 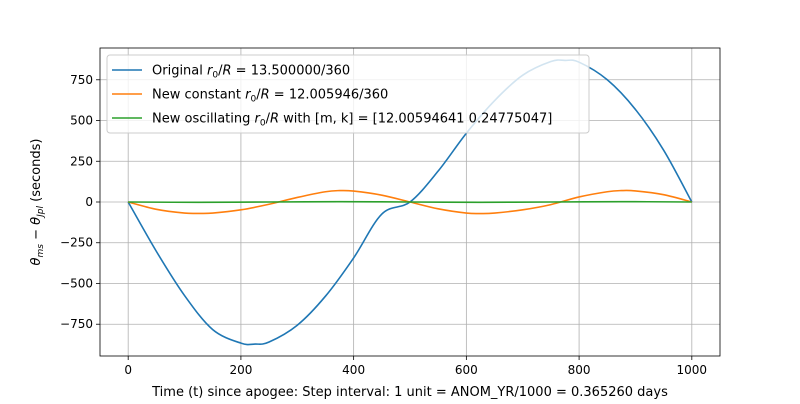 I want to click on y-tick-label: −250, so click(x=76, y=243).